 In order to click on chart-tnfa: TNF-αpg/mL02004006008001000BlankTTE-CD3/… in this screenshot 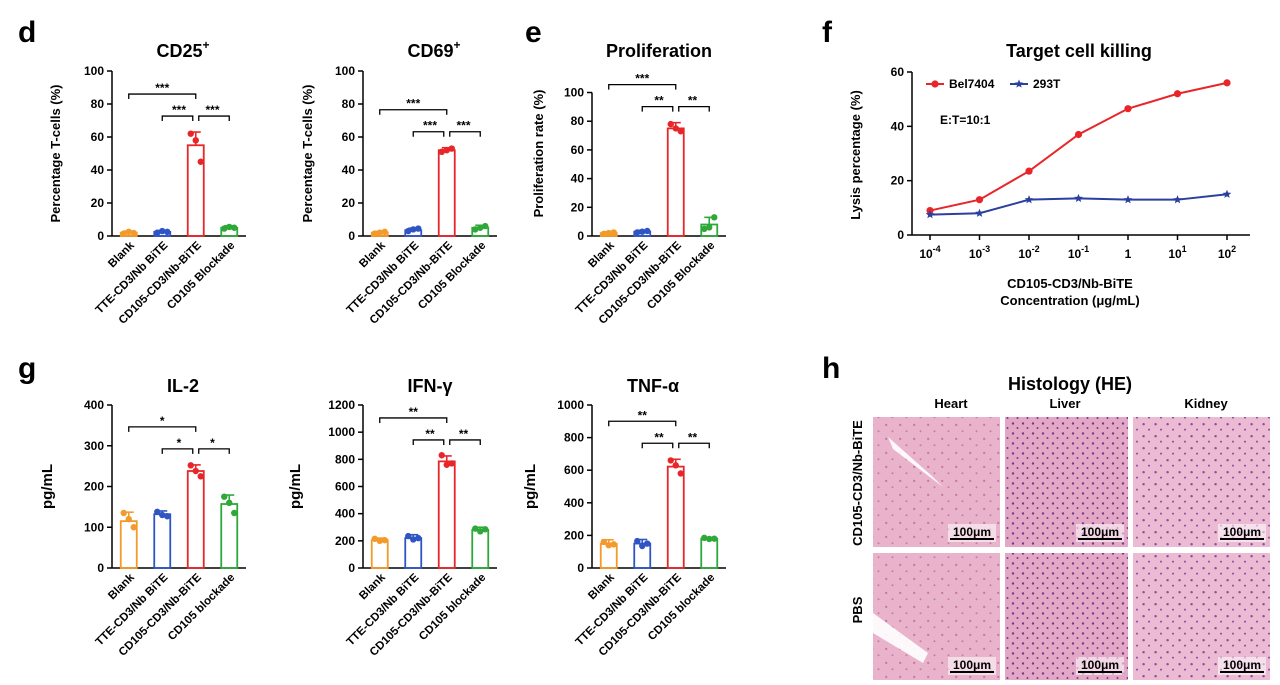, I will do `click(624, 517)`.